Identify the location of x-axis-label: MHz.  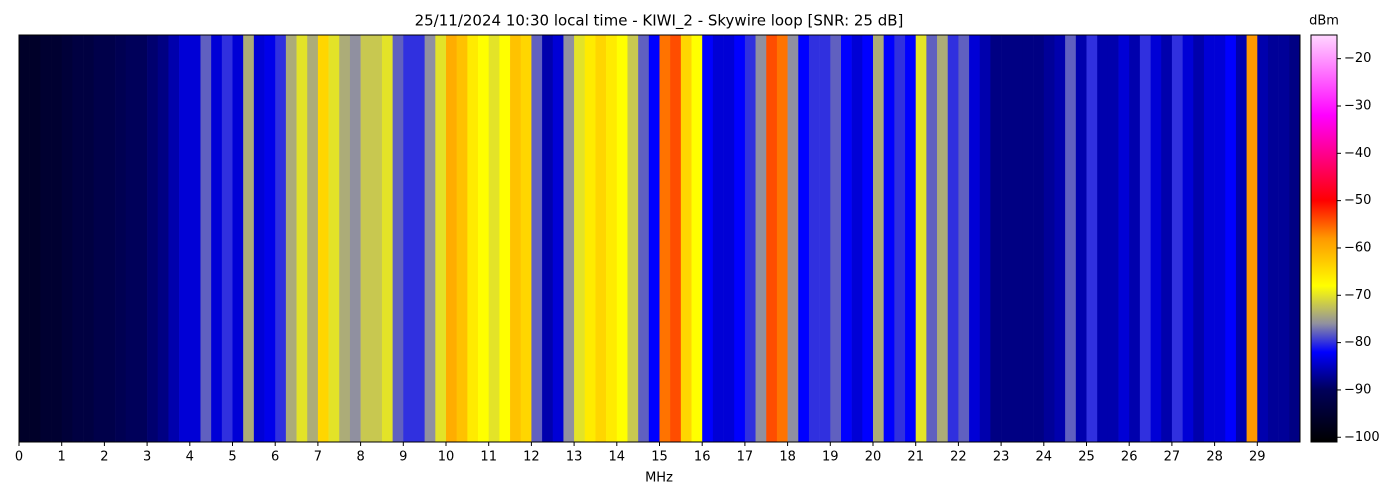
(659, 478).